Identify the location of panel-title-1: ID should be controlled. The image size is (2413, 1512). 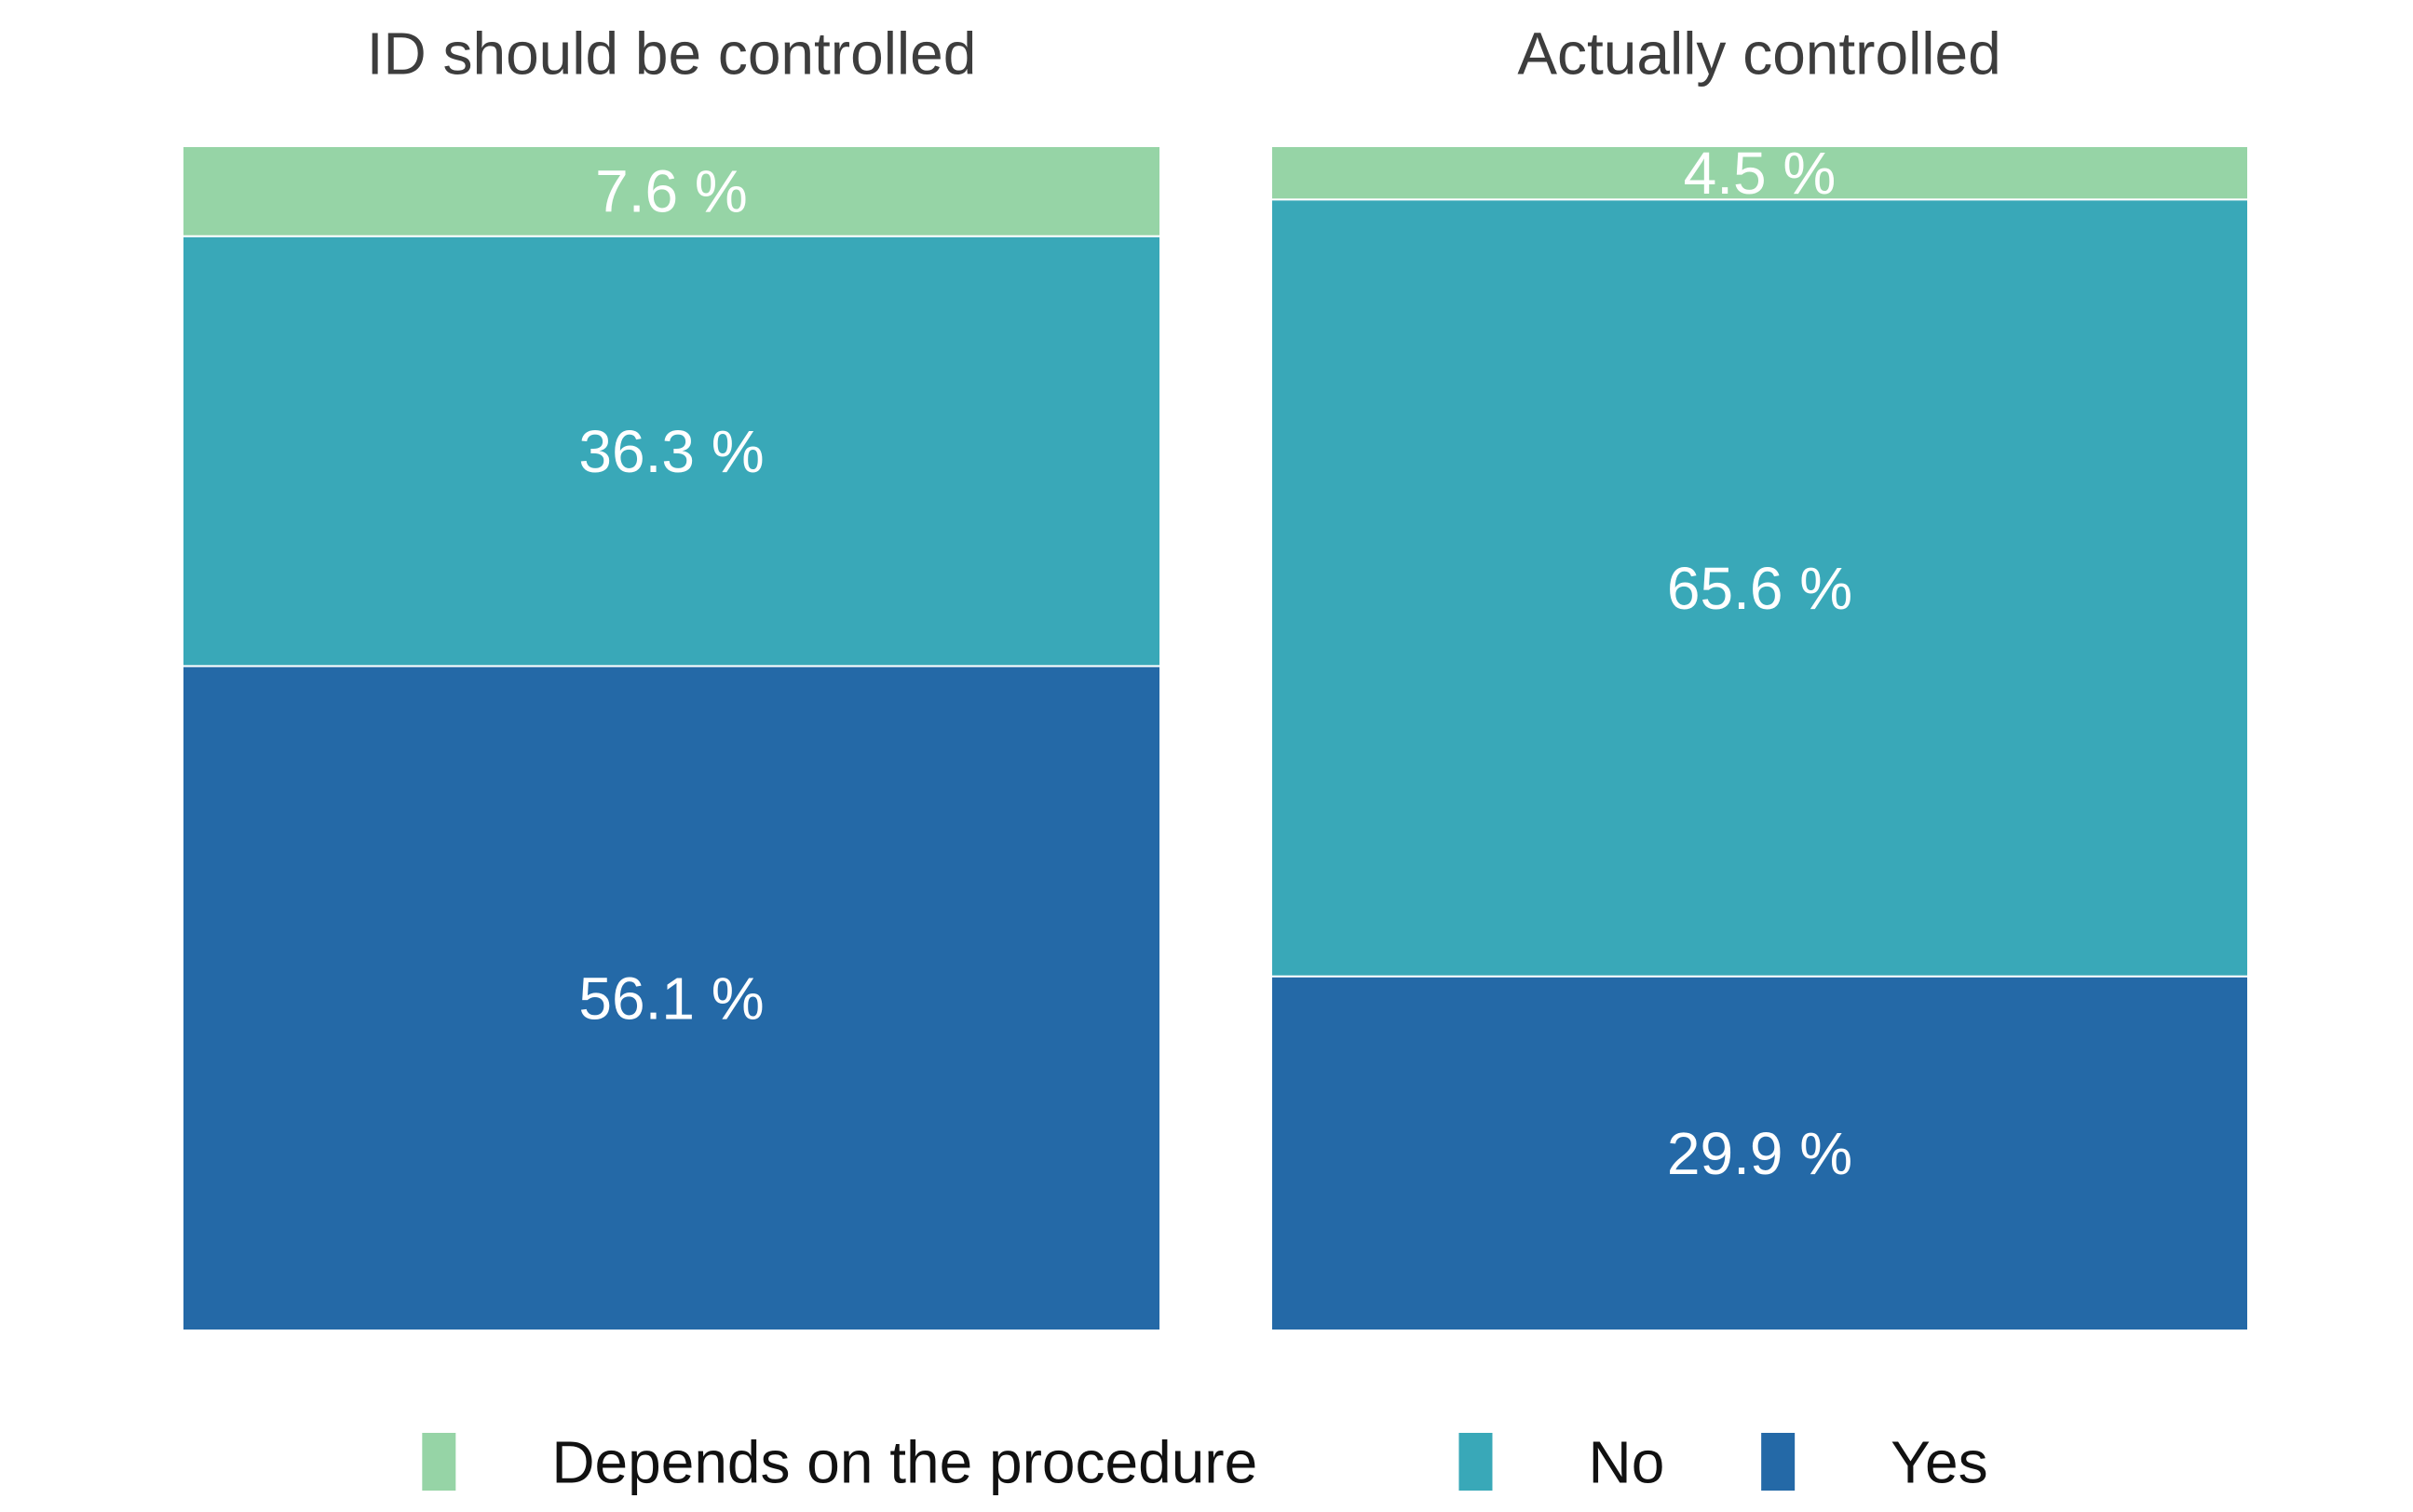
(672, 54).